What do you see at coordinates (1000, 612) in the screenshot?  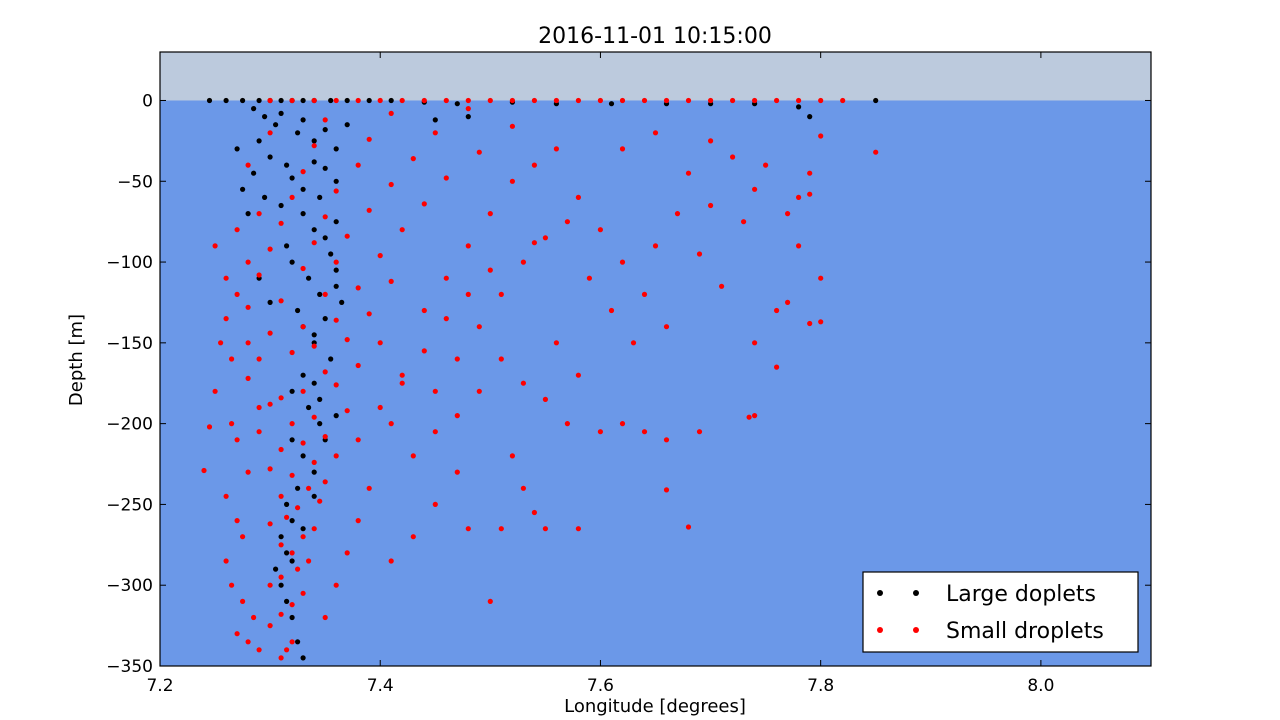 I see `legend: Large doplets Small droplets` at bounding box center [1000, 612].